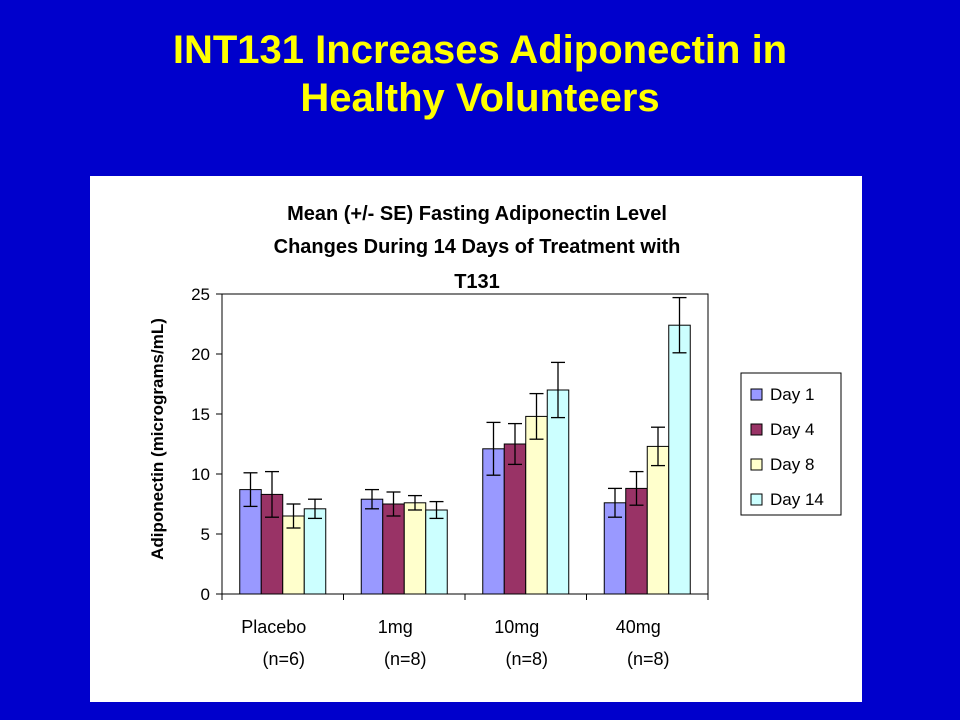 This screenshot has width=960, height=720. What do you see at coordinates (791, 444) in the screenshot?
I see `legend: Day 1 Day 4 Day 8 Day 14` at bounding box center [791, 444].